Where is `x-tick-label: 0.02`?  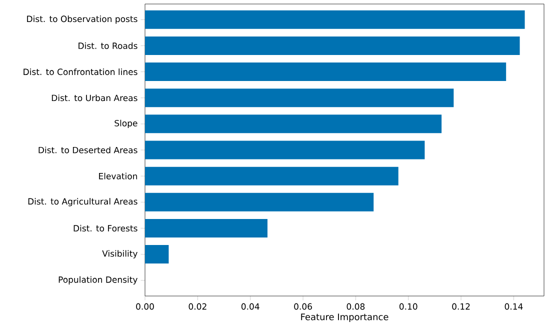 x-tick-label: 0.02 is located at coordinates (197, 306).